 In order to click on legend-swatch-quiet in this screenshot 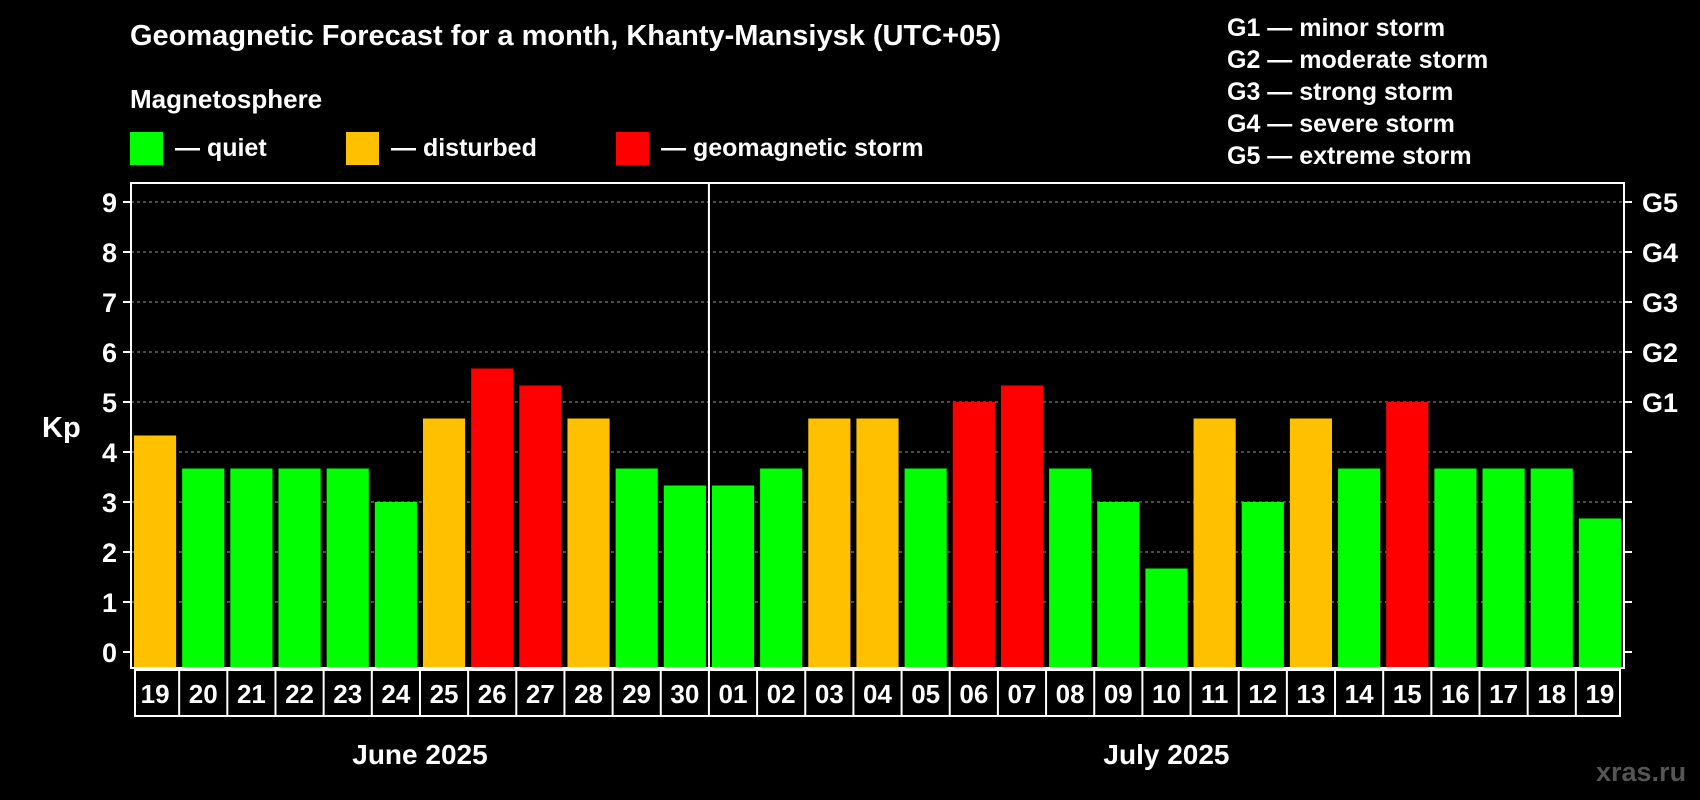, I will do `click(146, 148)`.